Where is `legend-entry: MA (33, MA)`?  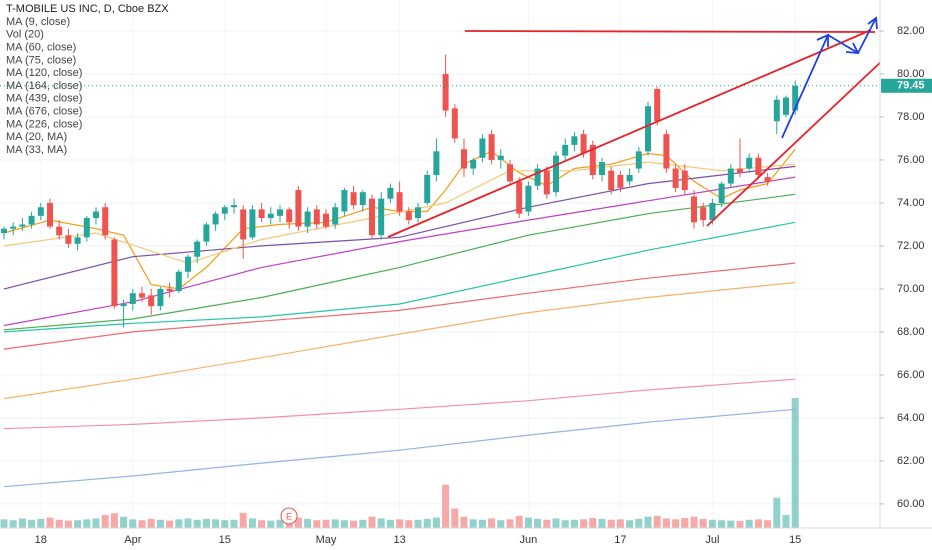 legend-entry: MA (33, MA) is located at coordinates (36, 150).